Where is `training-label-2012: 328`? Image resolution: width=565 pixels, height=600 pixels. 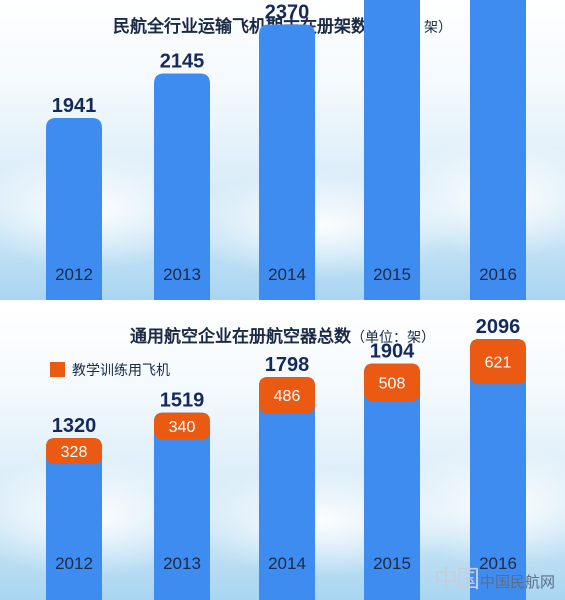 training-label-2012: 328 is located at coordinates (74, 452).